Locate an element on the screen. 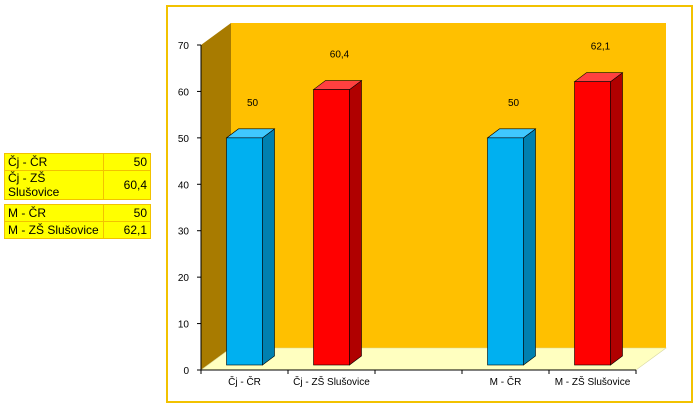  x-tick-label: M - ZŠ Slušovice is located at coordinates (593, 381).